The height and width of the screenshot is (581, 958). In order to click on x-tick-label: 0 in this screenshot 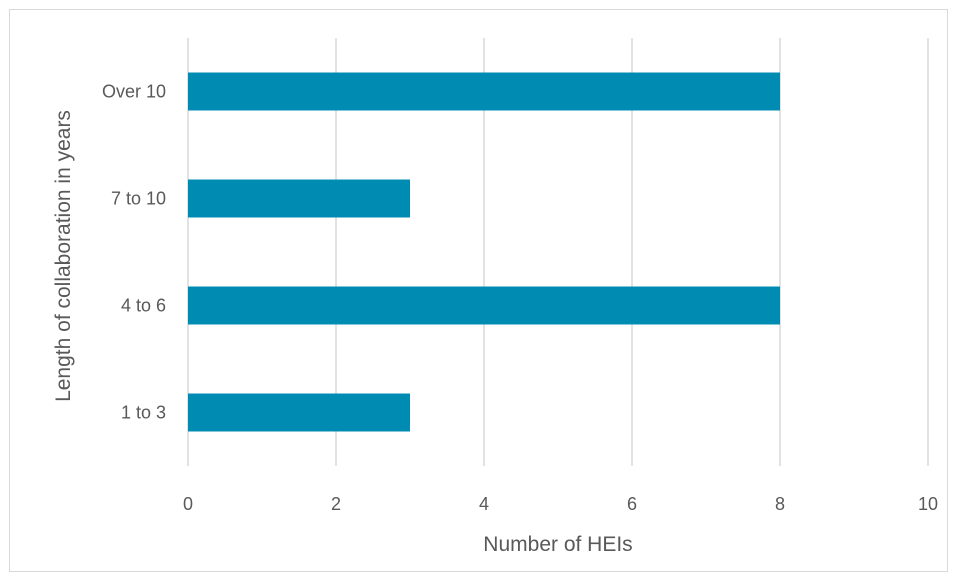, I will do `click(188, 504)`.